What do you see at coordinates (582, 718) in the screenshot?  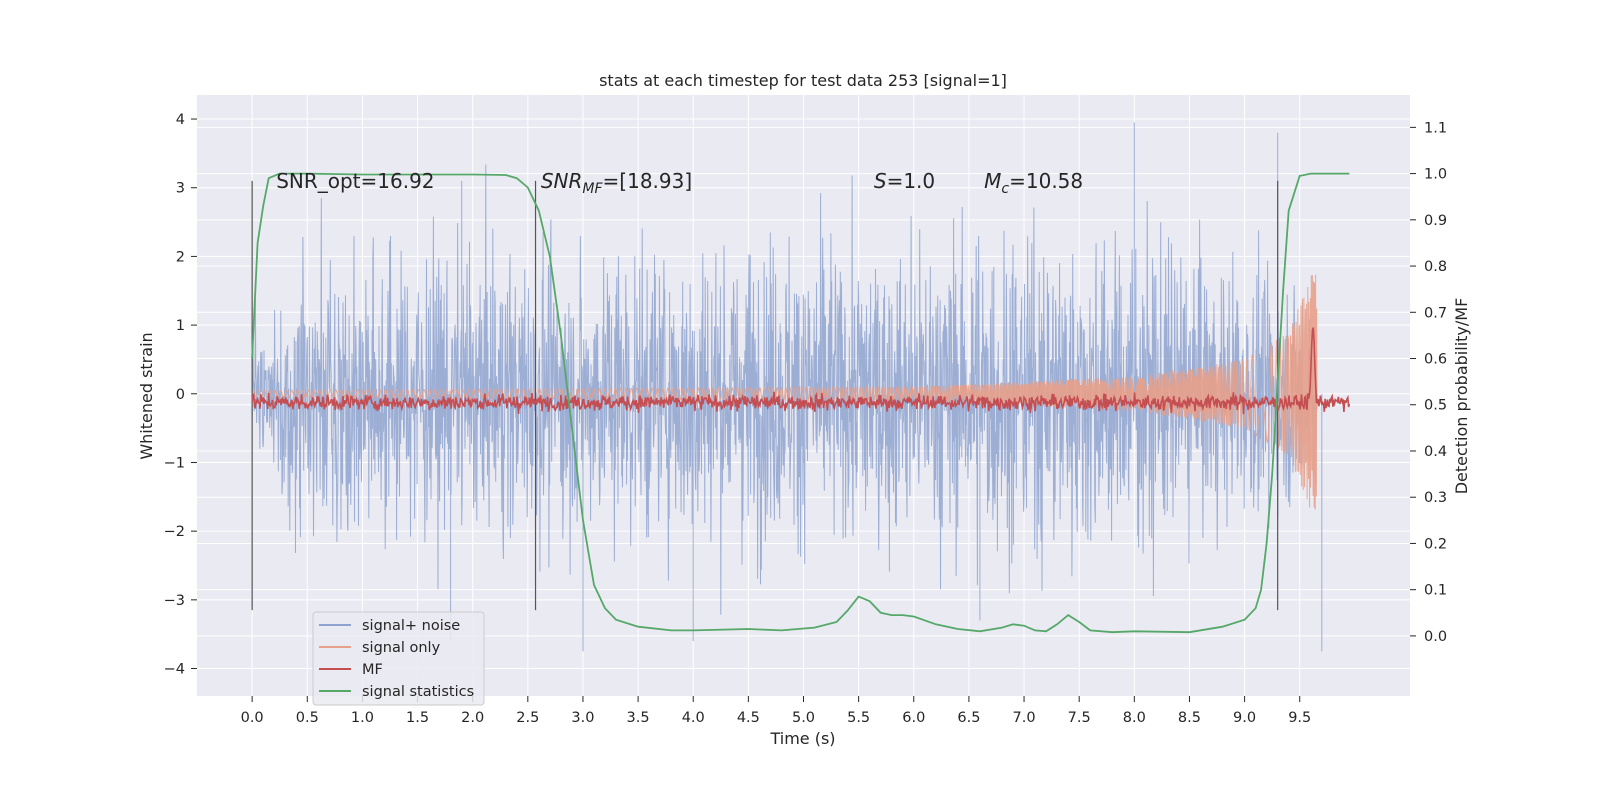 I see `x-tick-label: 3.0` at bounding box center [582, 718].